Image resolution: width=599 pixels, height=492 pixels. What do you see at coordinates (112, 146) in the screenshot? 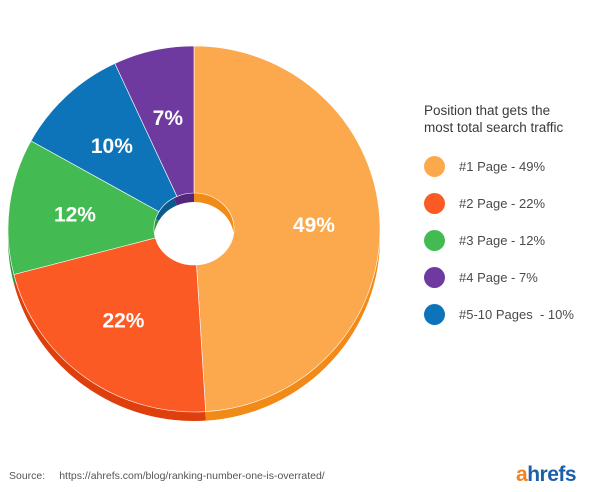
I see `slice-label-4: 10%` at bounding box center [112, 146].